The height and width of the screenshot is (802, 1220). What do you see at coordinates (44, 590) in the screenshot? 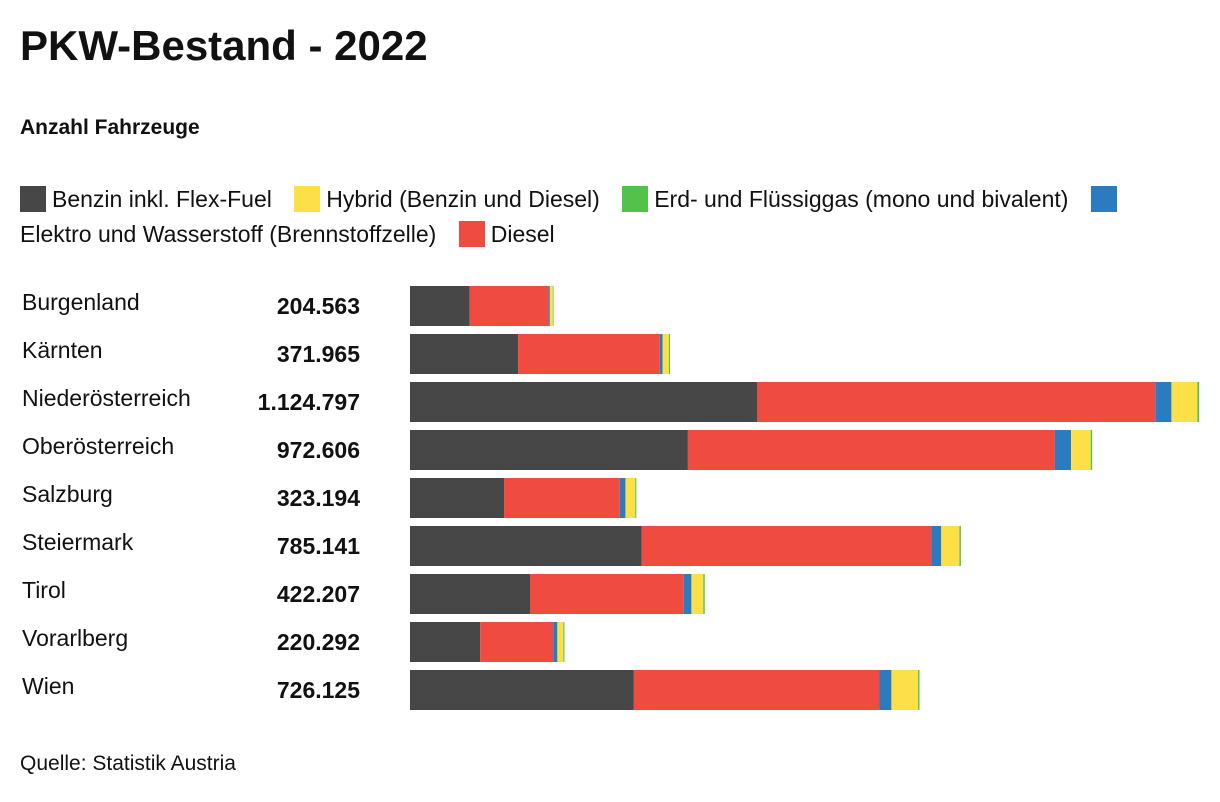
I see `category-label: Tirol` at bounding box center [44, 590].